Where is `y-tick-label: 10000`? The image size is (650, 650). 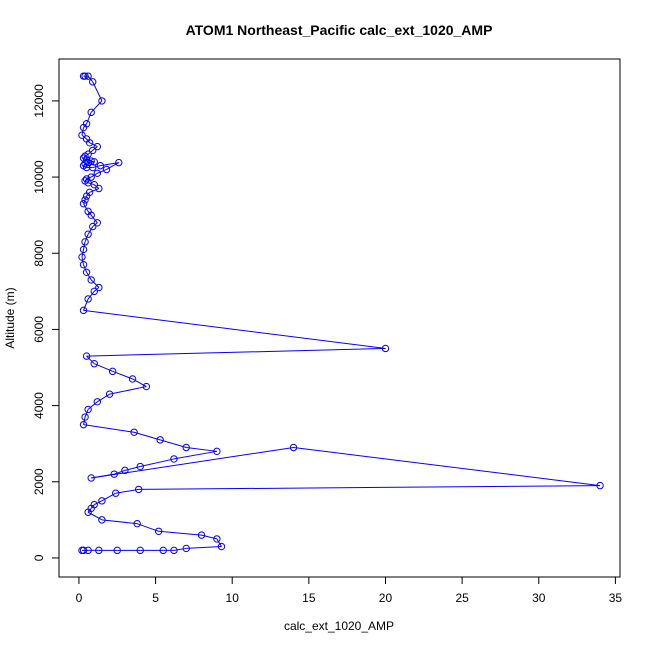 y-tick-label: 10000 is located at coordinates (39, 177).